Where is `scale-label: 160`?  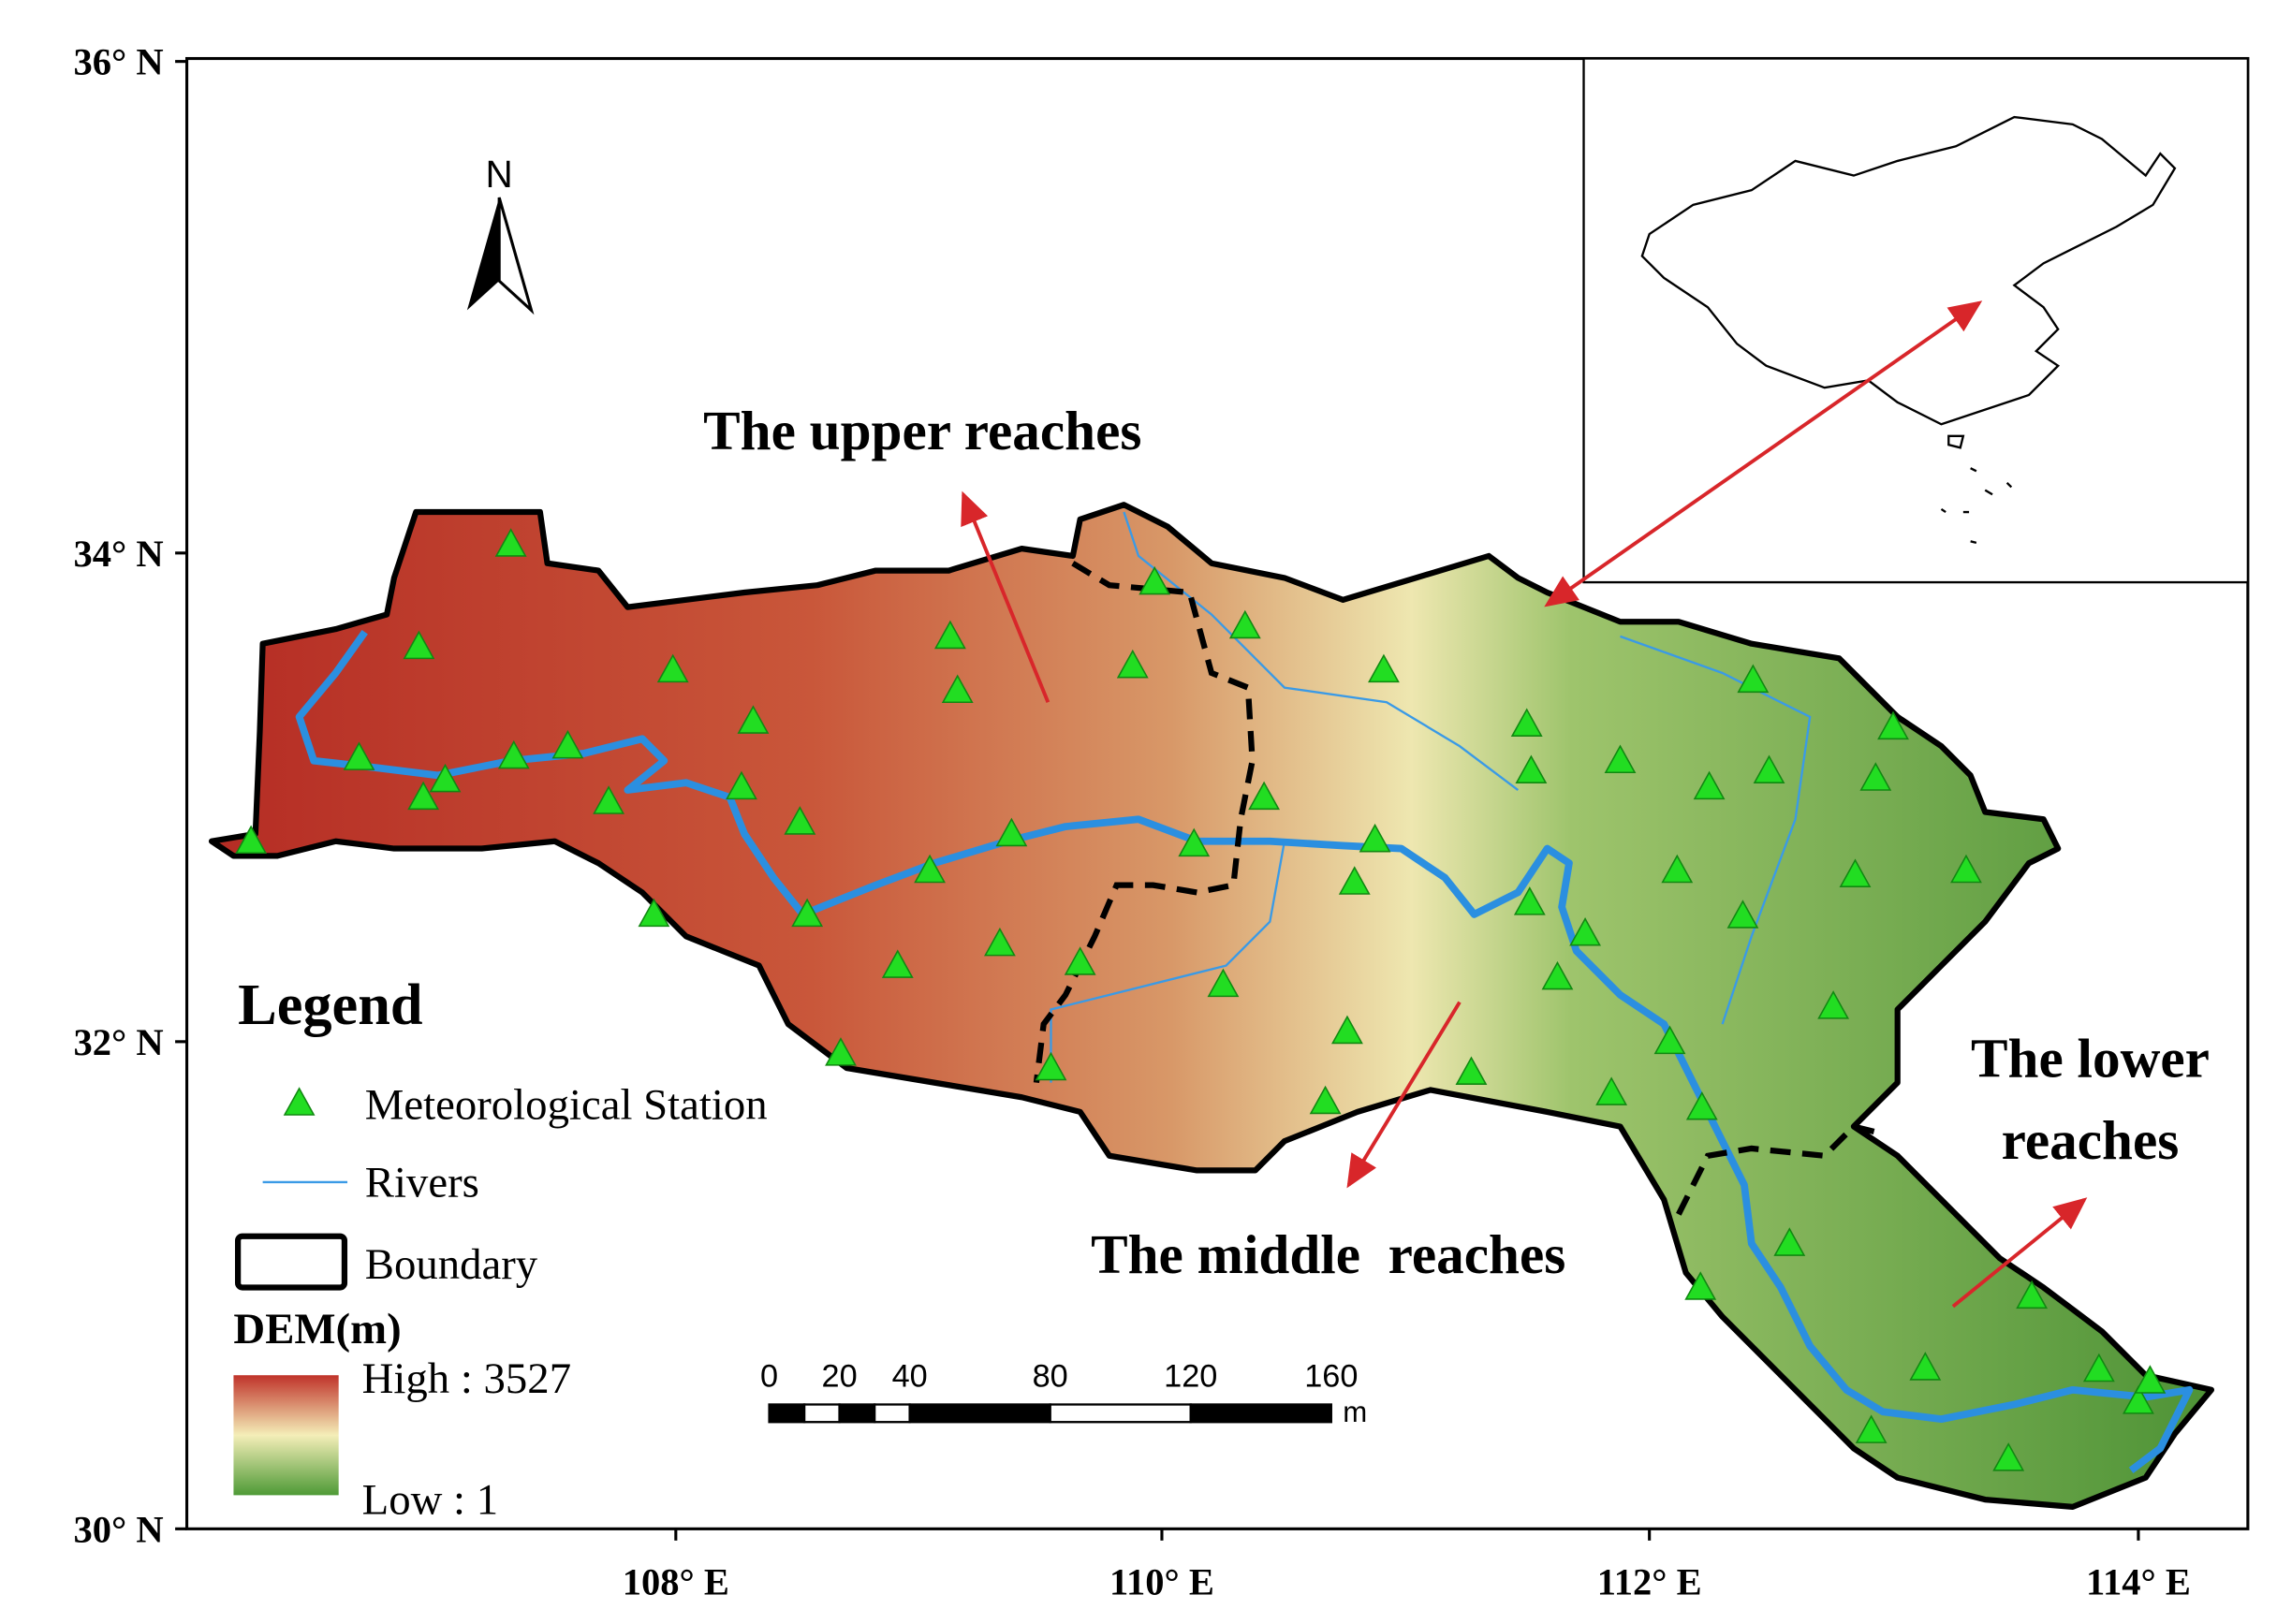
scale-label: 160 is located at coordinates (1331, 1377).